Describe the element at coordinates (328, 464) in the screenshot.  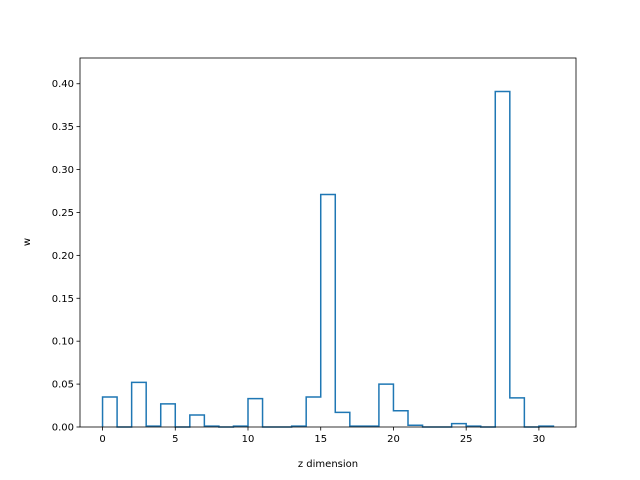
I see `x-axis-label: z dimension` at that location.